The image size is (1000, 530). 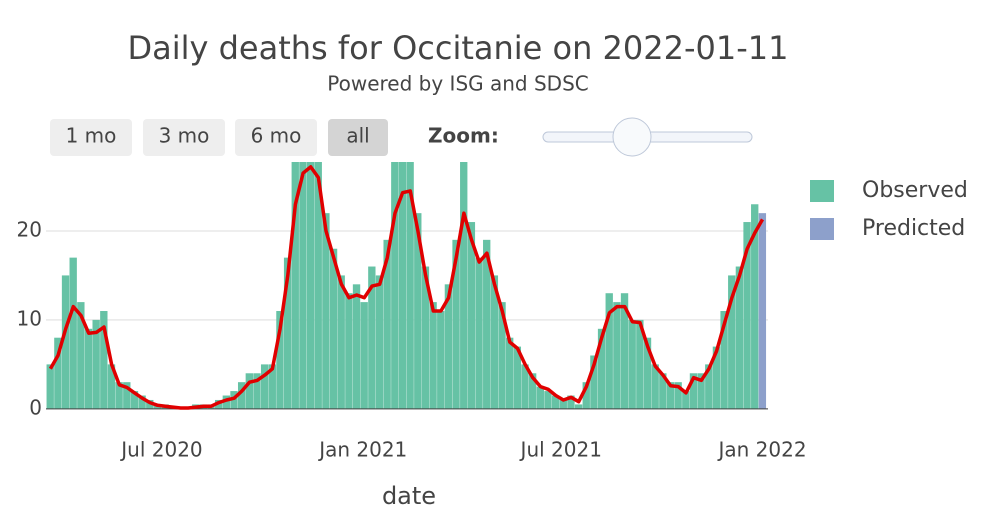 What do you see at coordinates (761, 450) in the screenshot?
I see `x-tick-label: Jan 2022` at bounding box center [761, 450].